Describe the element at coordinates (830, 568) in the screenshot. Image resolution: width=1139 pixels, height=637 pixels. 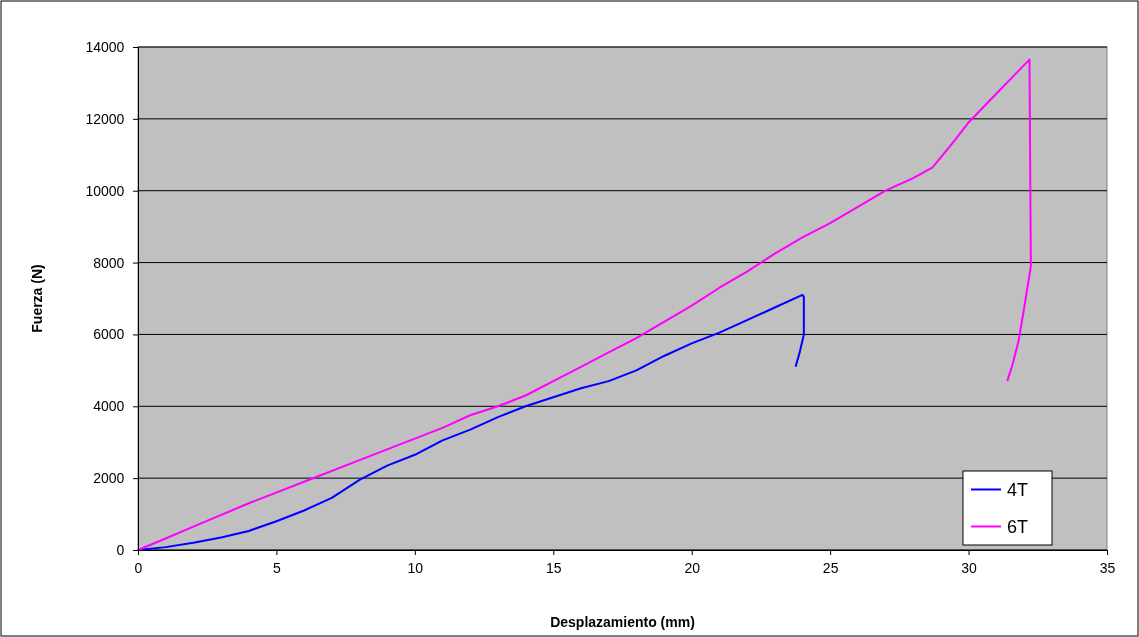
I see `x-tick-label: 25` at that location.